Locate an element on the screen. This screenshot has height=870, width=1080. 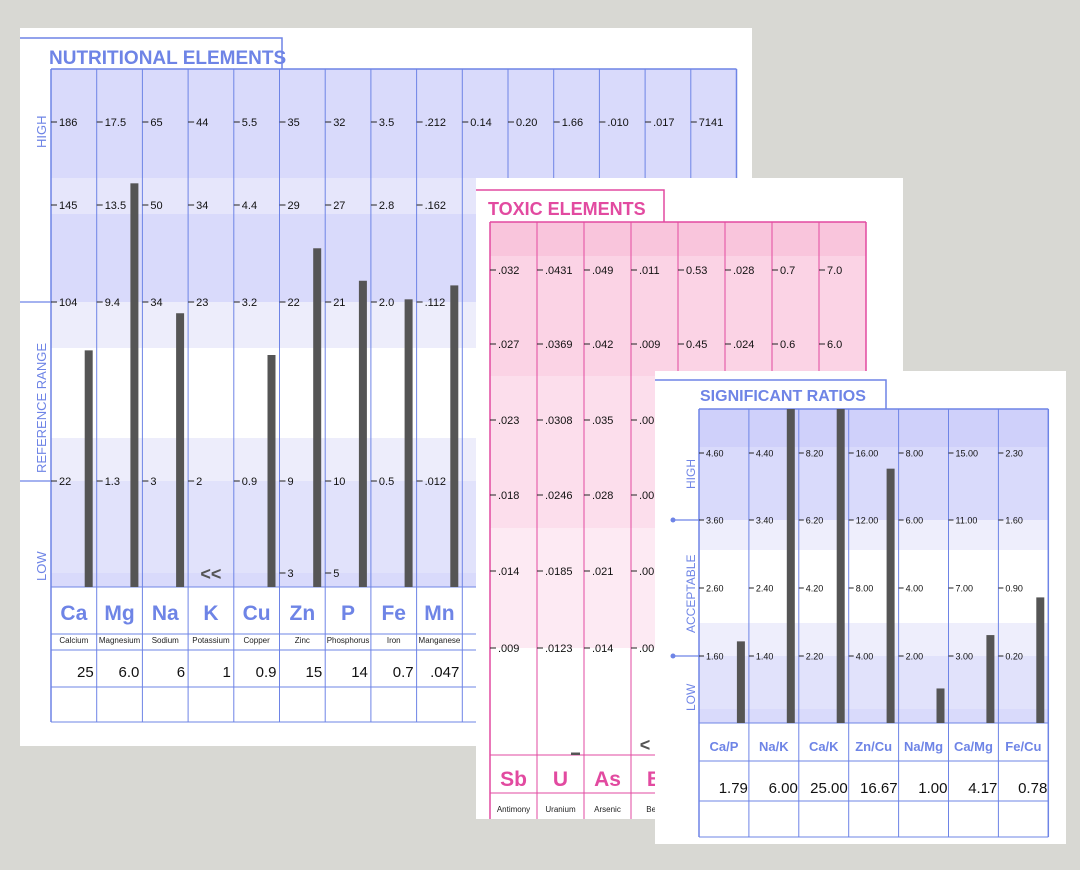
zone-label-high: HIGH is located at coordinates (41, 132).